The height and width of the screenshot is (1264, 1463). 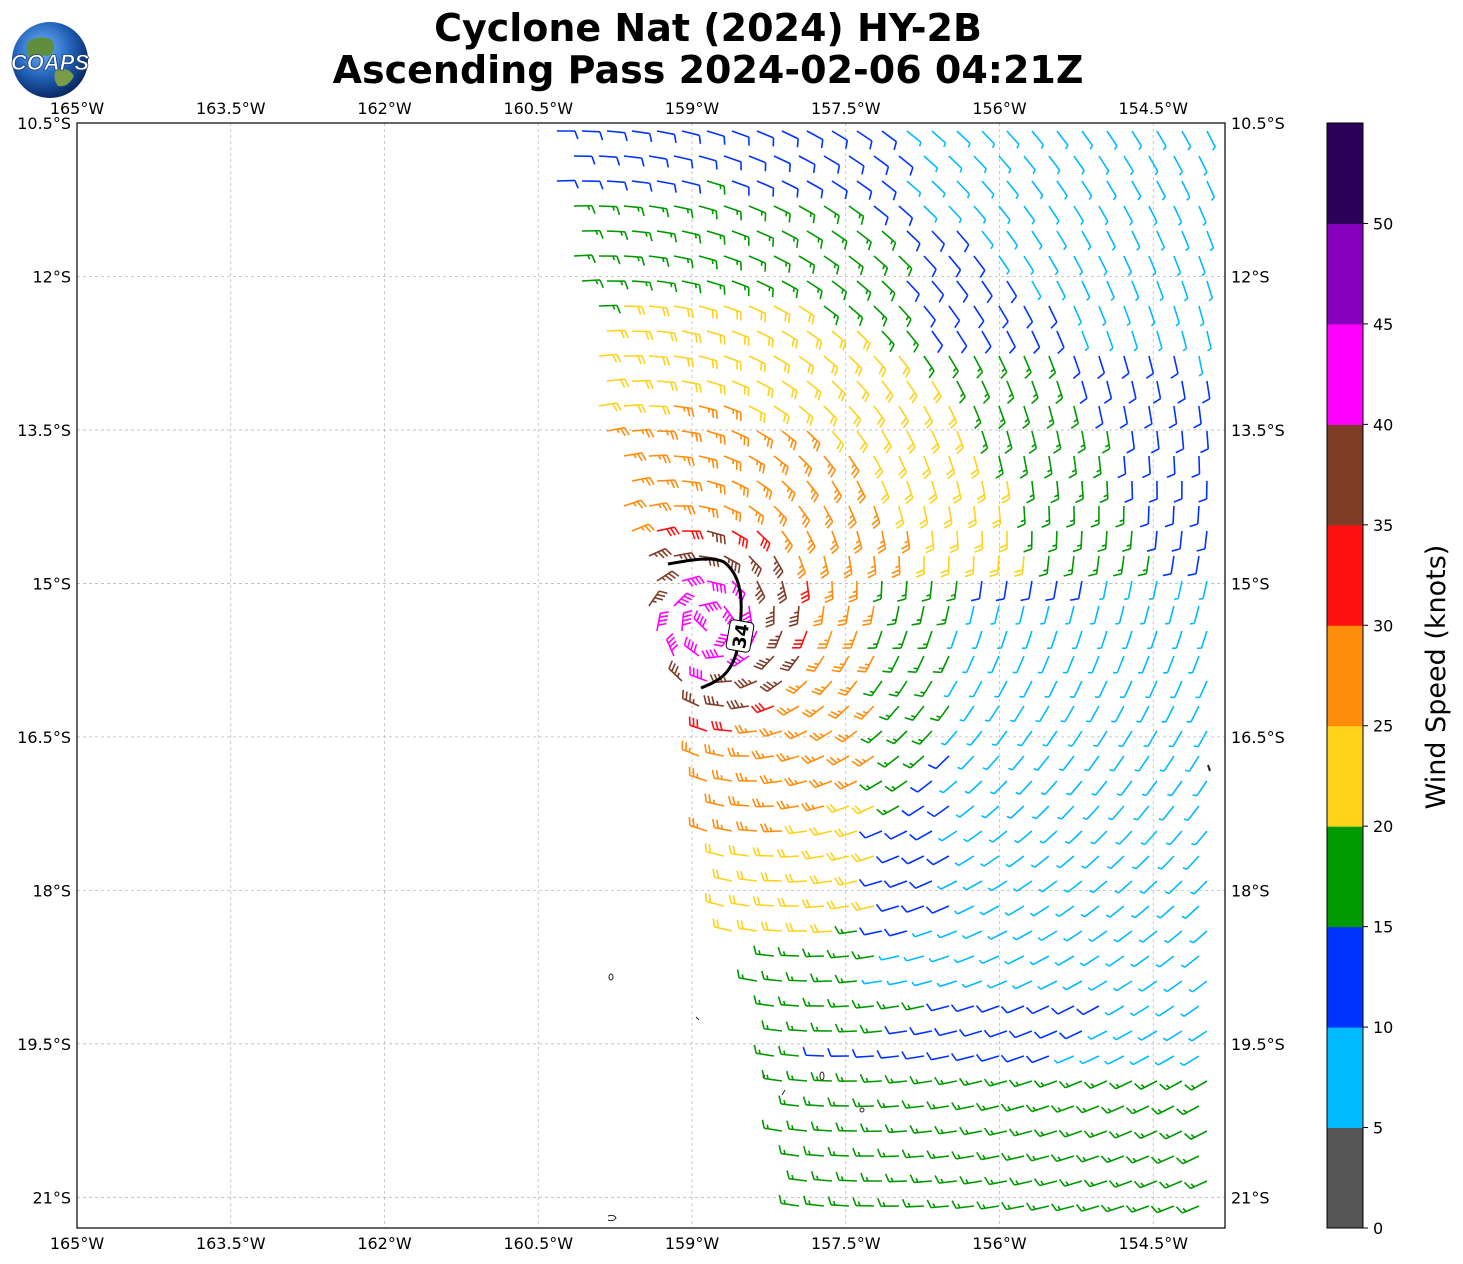 I want to click on lon-tick-label-bottom: 154.5°W, so click(x=1153, y=1243).